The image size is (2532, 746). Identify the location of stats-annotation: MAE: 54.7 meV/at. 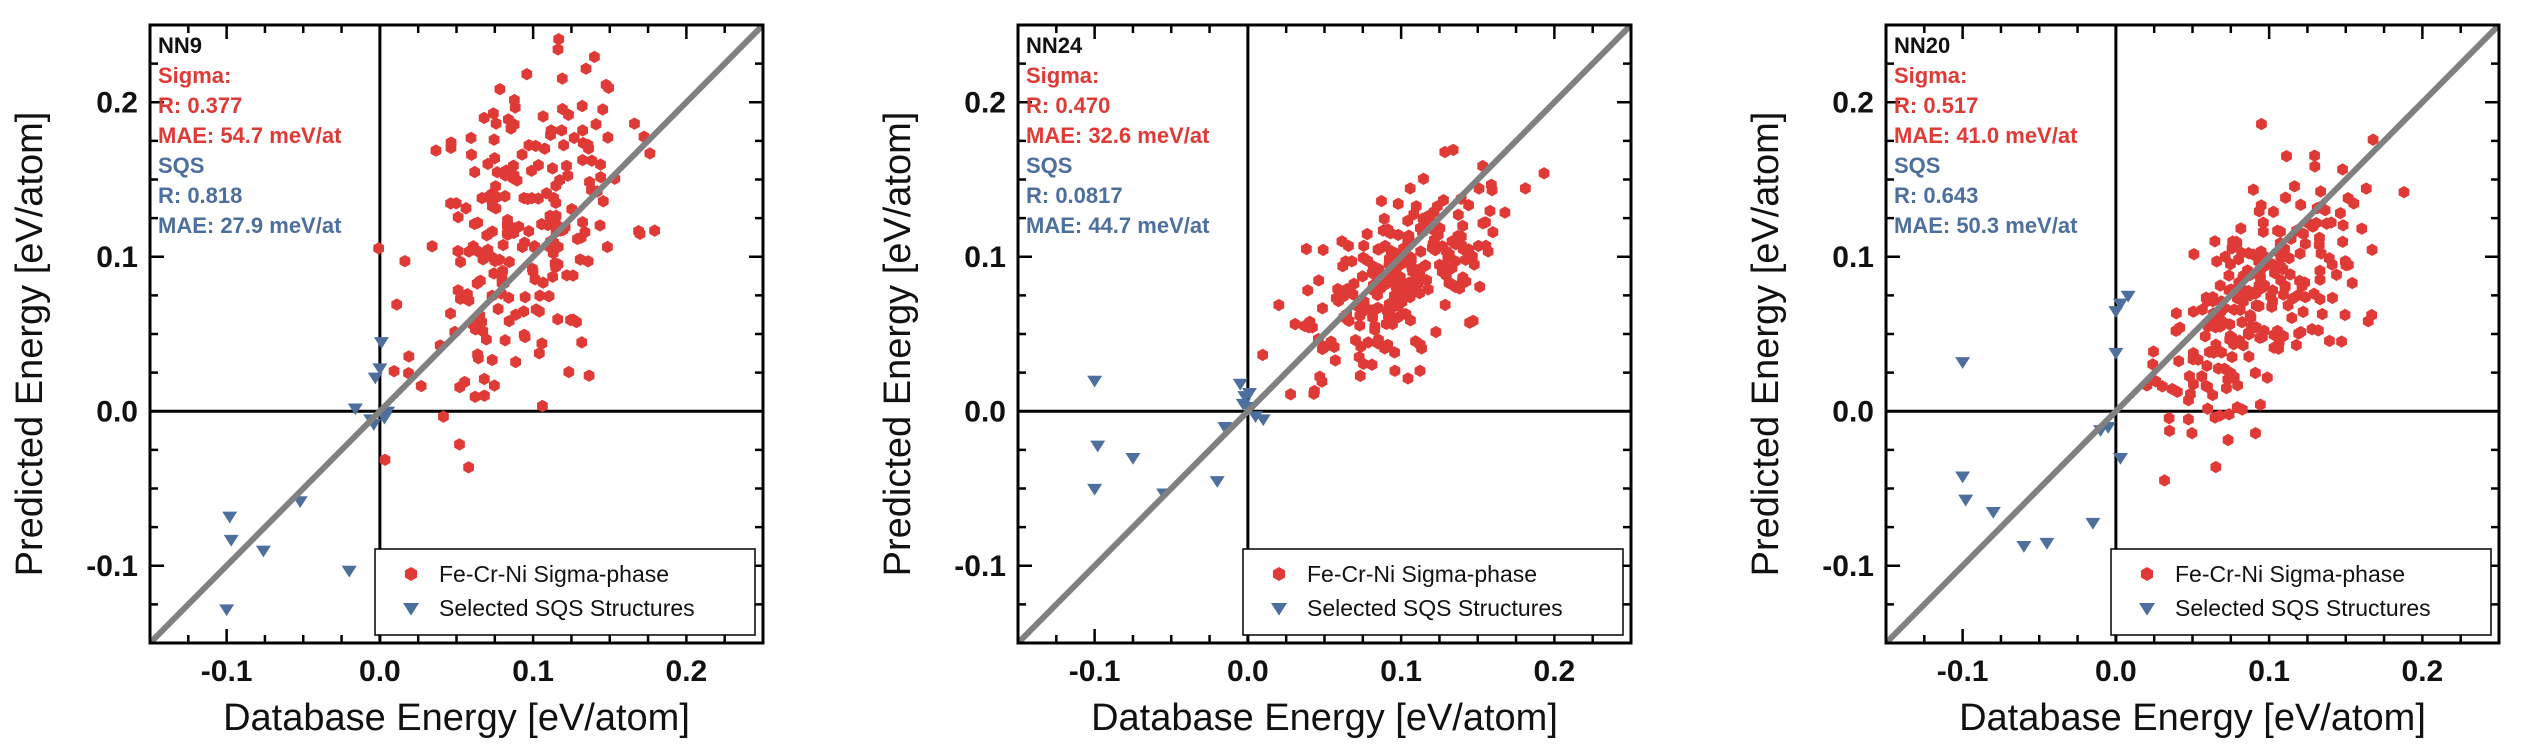
(250, 135).